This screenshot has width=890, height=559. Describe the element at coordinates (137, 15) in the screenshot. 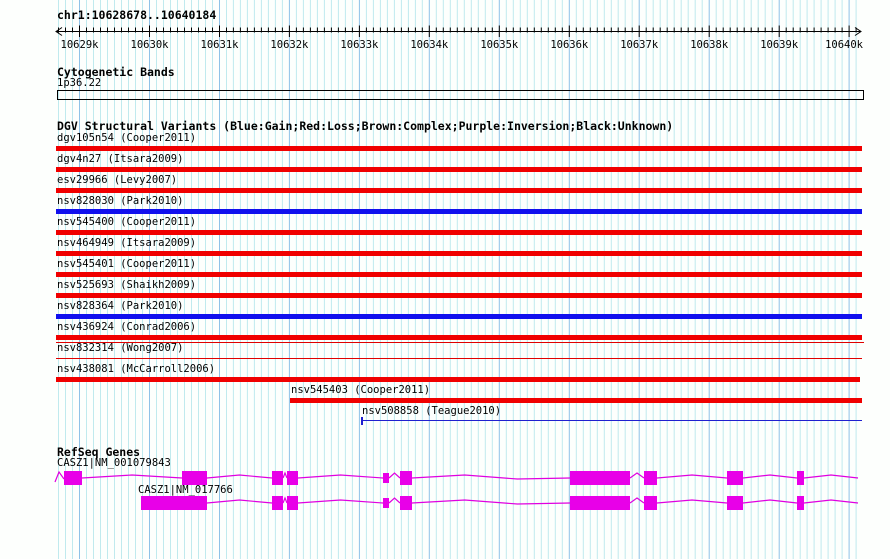

I see `region-coordinates: chr1:10628678..10640184` at that location.